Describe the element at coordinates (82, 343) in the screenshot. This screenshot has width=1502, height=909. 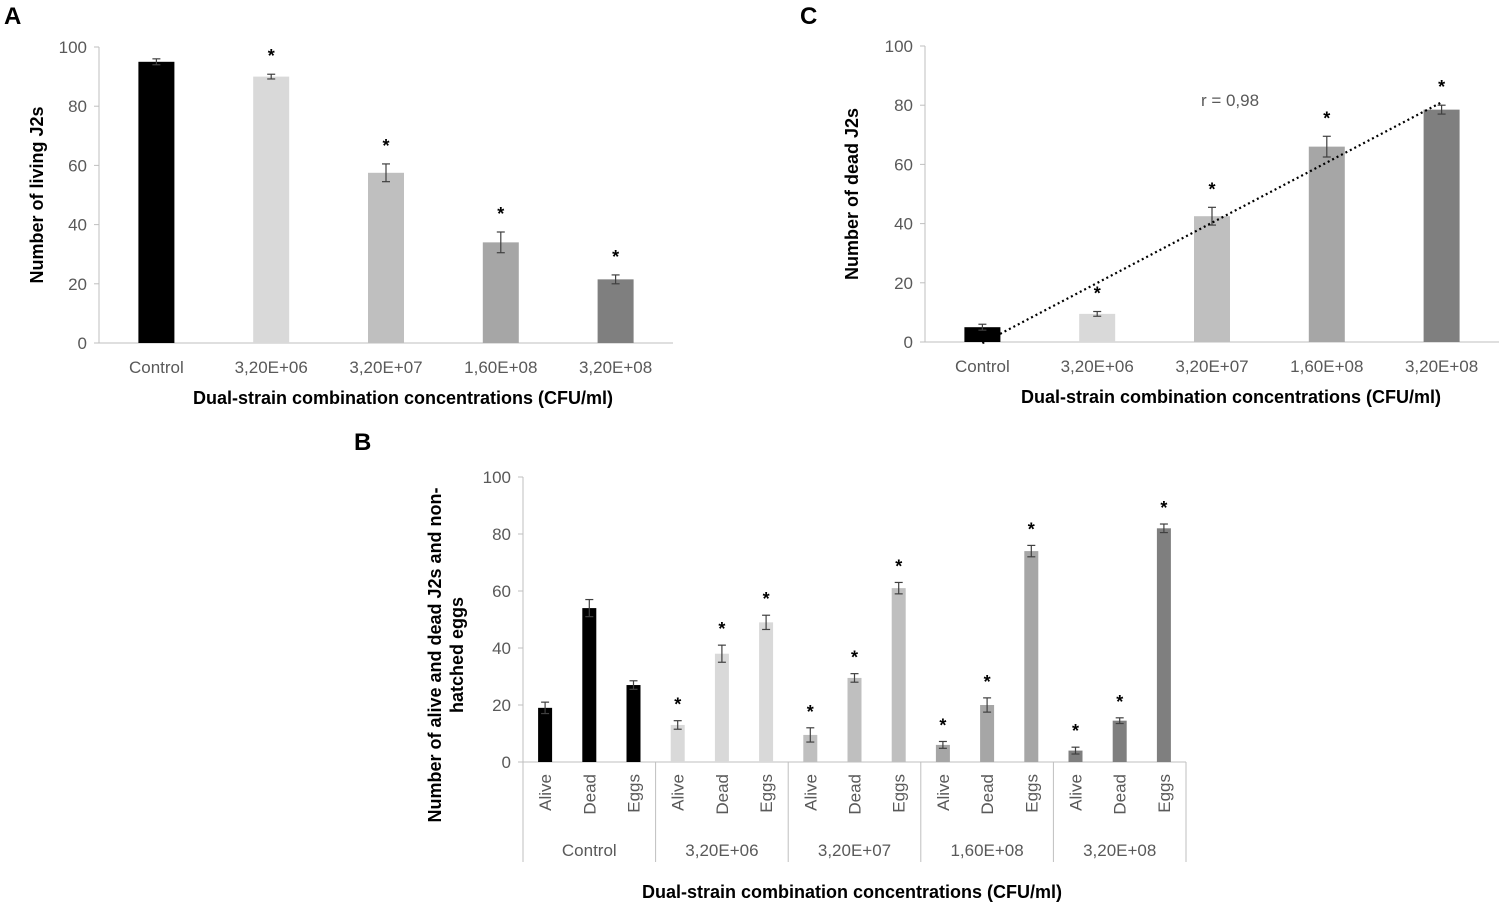
I see `panel-a-y-tick-label: 0` at that location.